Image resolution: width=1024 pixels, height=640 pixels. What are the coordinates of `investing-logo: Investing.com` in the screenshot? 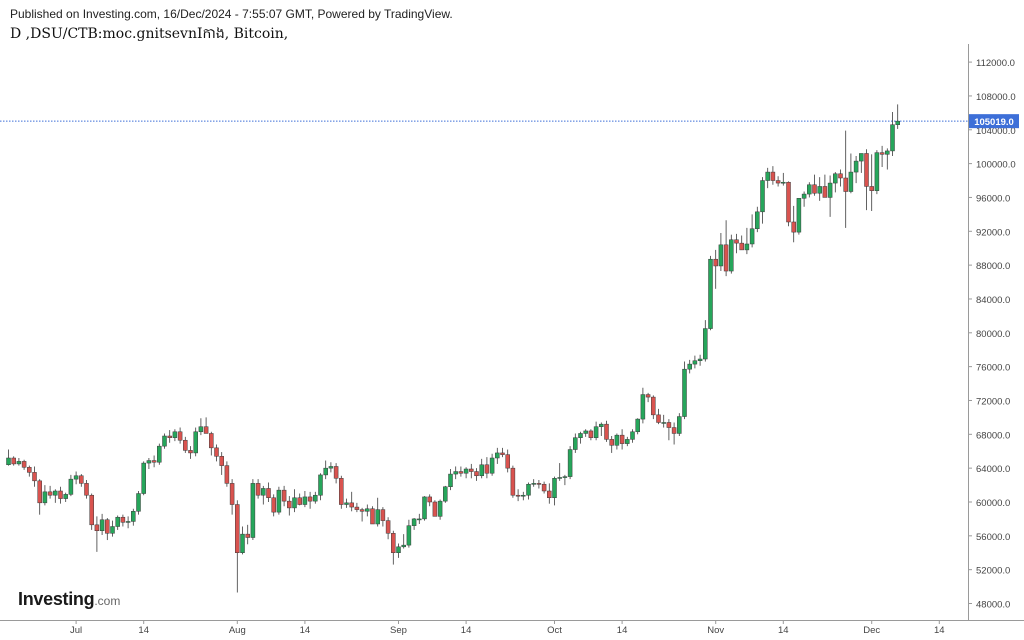 It's located at (69, 599).